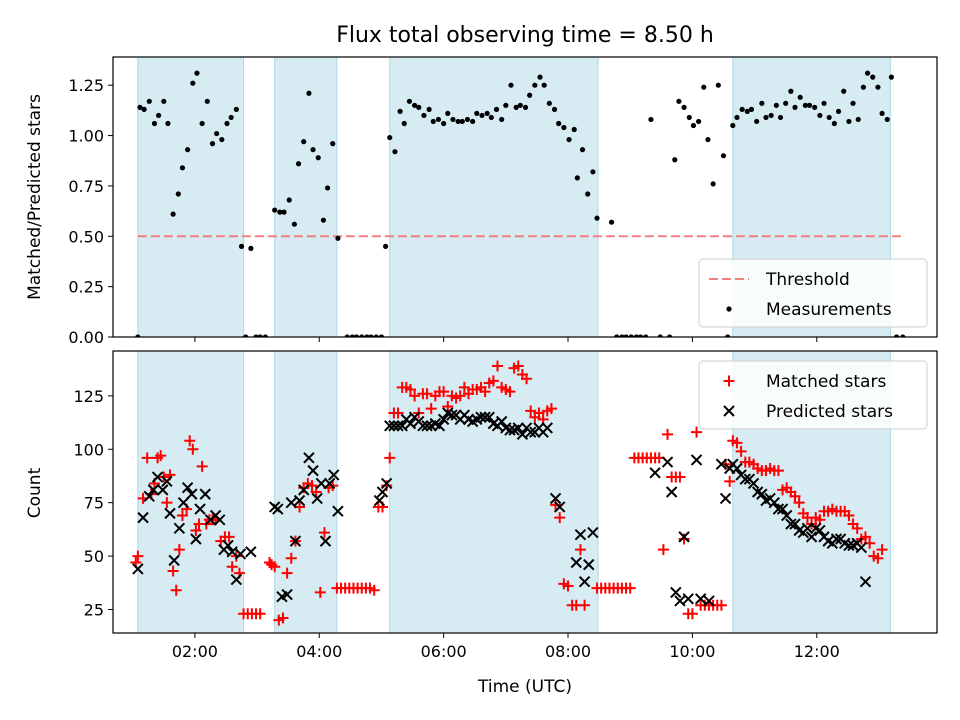 This screenshot has height=720, width=960. Describe the element at coordinates (817, 651) in the screenshot. I see `x-tick-label: 12:00` at that location.